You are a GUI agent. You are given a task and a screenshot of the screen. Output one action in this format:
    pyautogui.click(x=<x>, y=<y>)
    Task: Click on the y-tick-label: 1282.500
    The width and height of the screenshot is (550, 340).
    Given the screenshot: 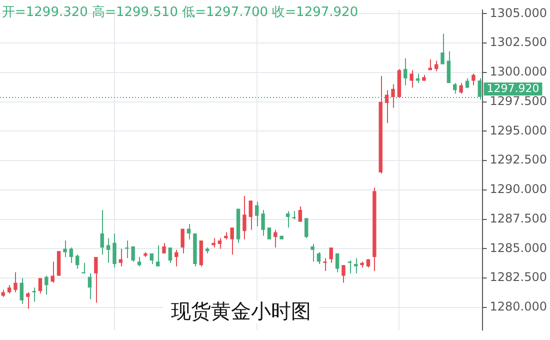 What is the action you would take?
    pyautogui.click(x=519, y=277)
    